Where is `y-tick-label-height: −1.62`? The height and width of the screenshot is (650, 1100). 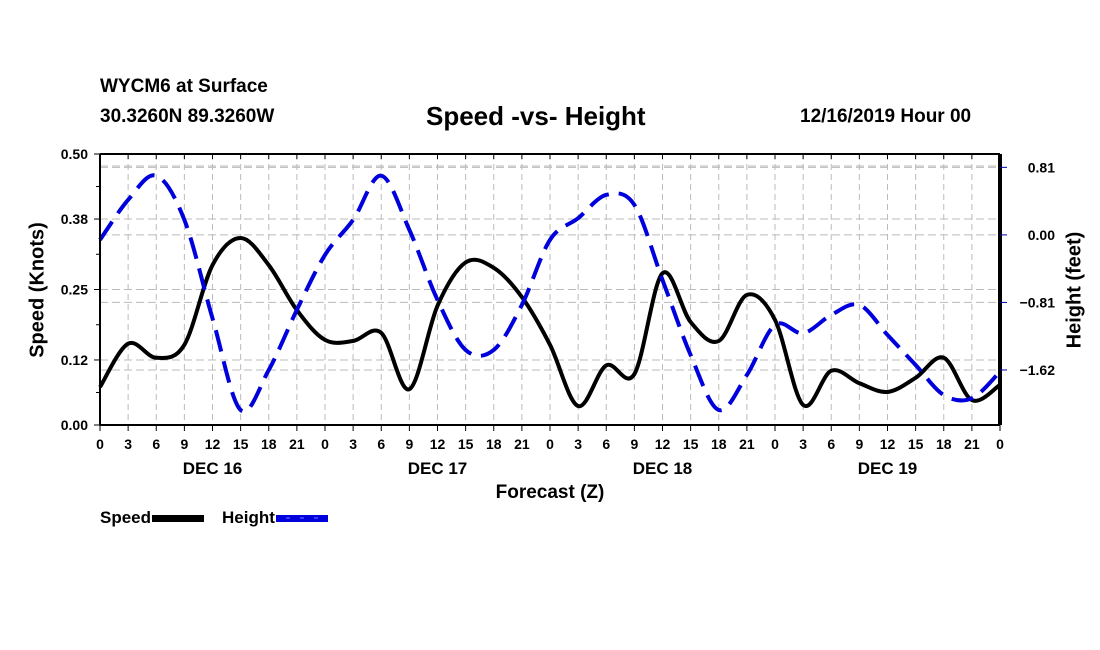
y-tick-label-height: −1.62 is located at coordinates (1038, 370).